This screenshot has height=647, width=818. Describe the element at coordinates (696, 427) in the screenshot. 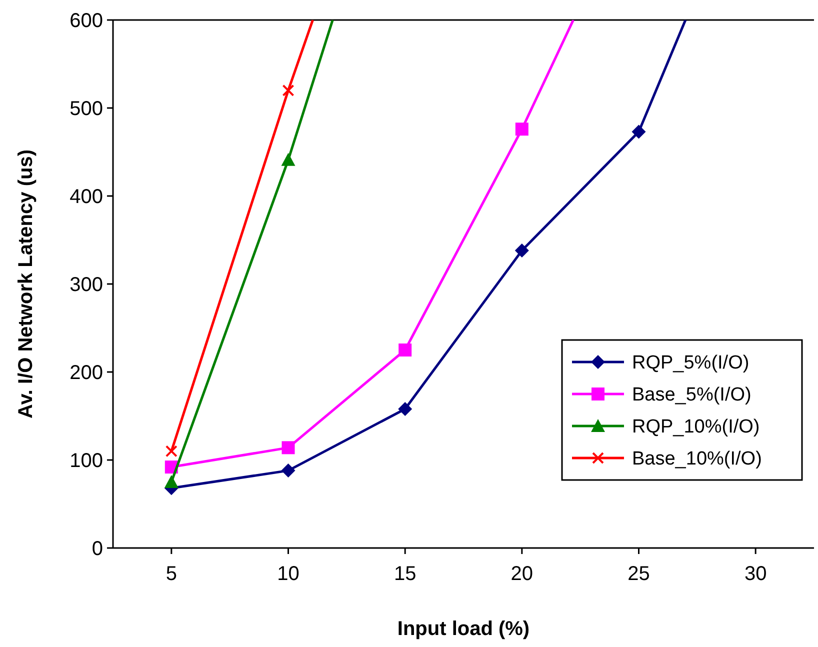

I see `legend-label: RQP_10%(I/O)` at that location.